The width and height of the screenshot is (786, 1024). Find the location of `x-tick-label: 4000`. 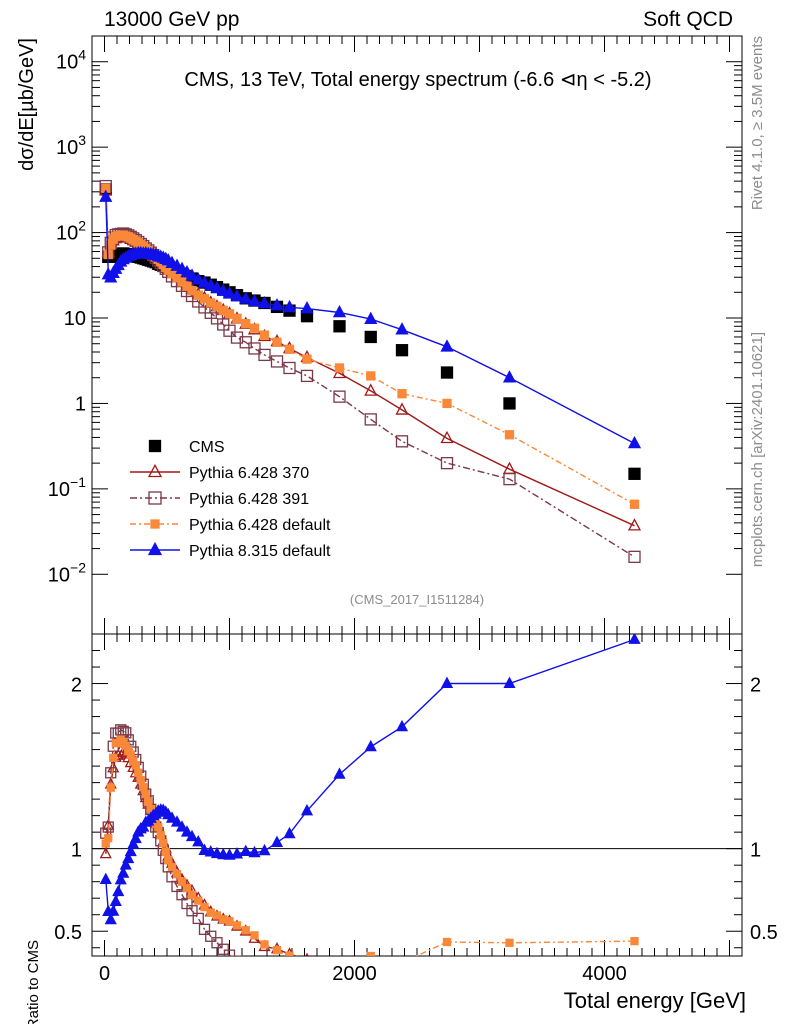

x-tick-label: 4000 is located at coordinates (604, 974).